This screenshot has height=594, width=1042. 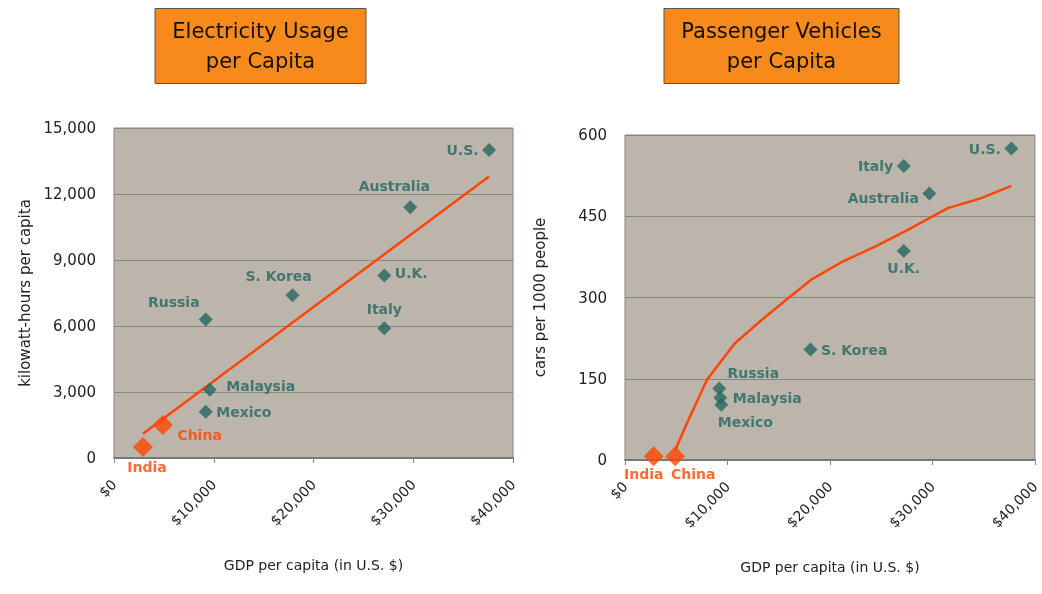 I want to click on y-tick-label: 6,000, so click(x=74, y=326).